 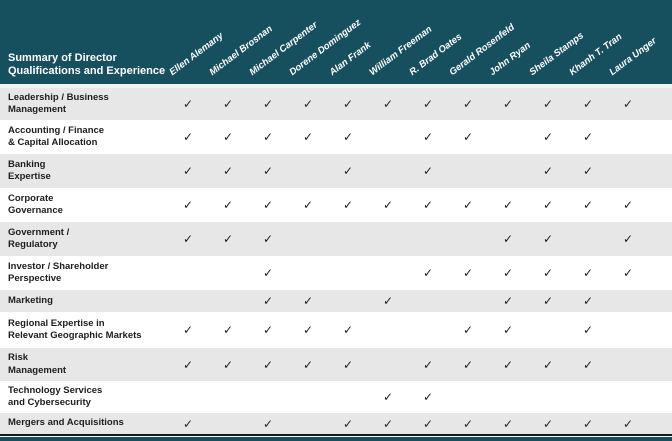 I want to click on qualification-row: Mergers and Acquisitions ✓ ✓ ✓ ✓ ✓ ✓ ✓ ✓ ✓ ✓, so click(x=336, y=423).